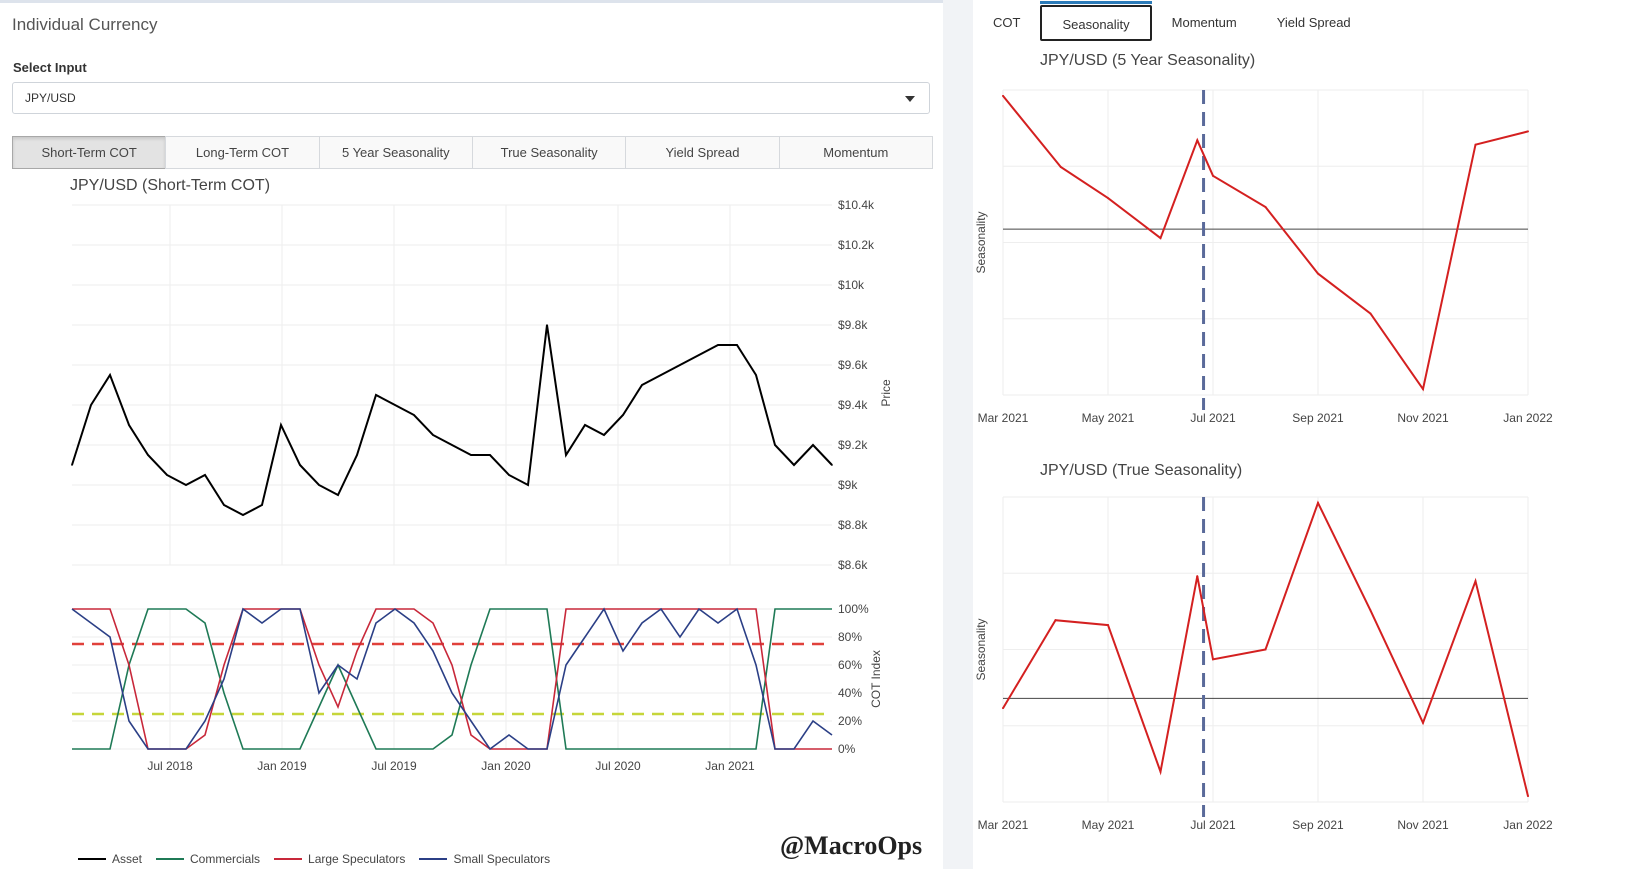  I want to click on large-speculators-series-line, so click(452, 679).